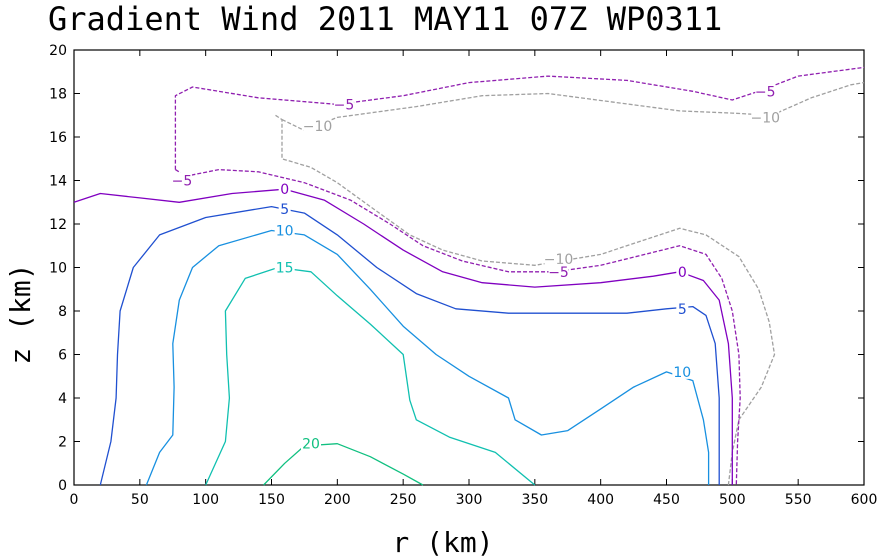 Image resolution: width=879 pixels, height=559 pixels. Describe the element at coordinates (271, 500) in the screenshot. I see `x-tick-label: 150` at that location.